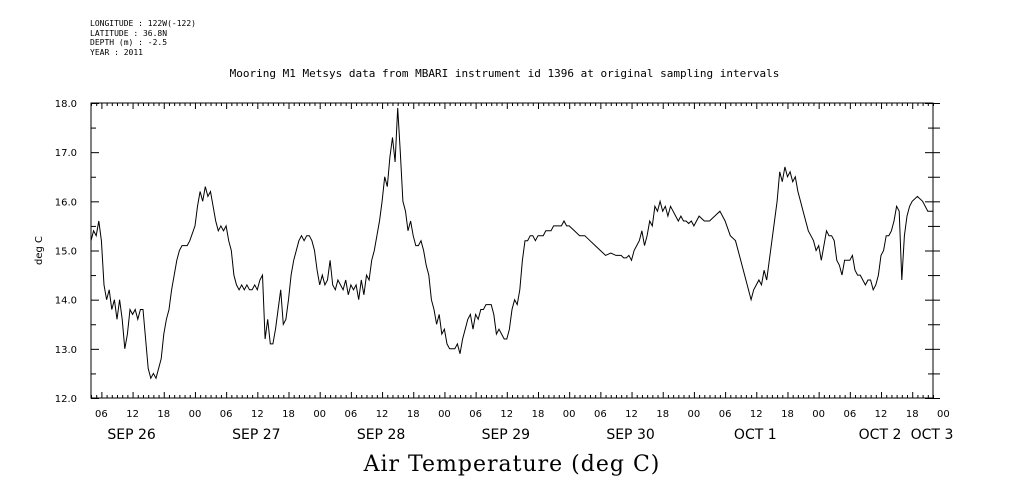 This screenshot has width=1009, height=504. I want to click on y-tick-label: 13.0, so click(66, 350).